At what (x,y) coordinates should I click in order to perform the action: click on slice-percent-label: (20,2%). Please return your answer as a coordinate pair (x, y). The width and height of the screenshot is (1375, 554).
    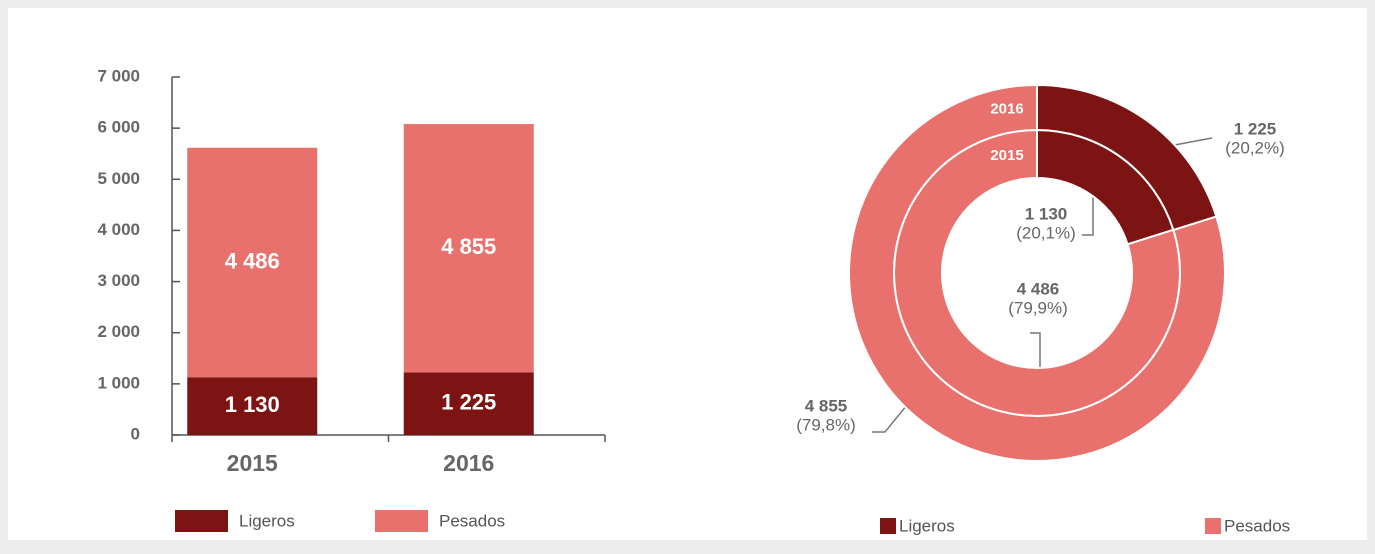
    Looking at the image, I should click on (1255, 147).